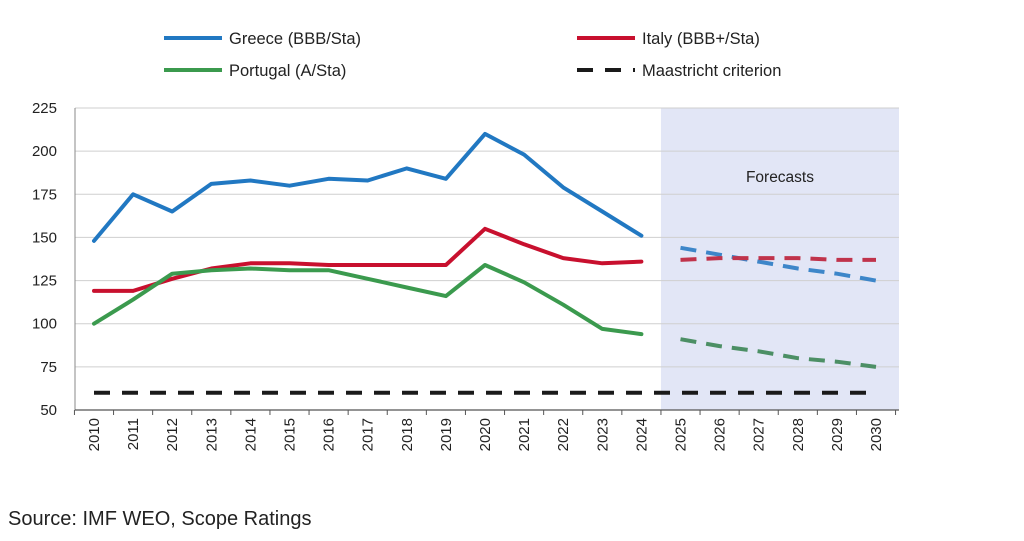 The height and width of the screenshot is (541, 1024). What do you see at coordinates (44, 281) in the screenshot?
I see `y-tick-label: 125` at bounding box center [44, 281].